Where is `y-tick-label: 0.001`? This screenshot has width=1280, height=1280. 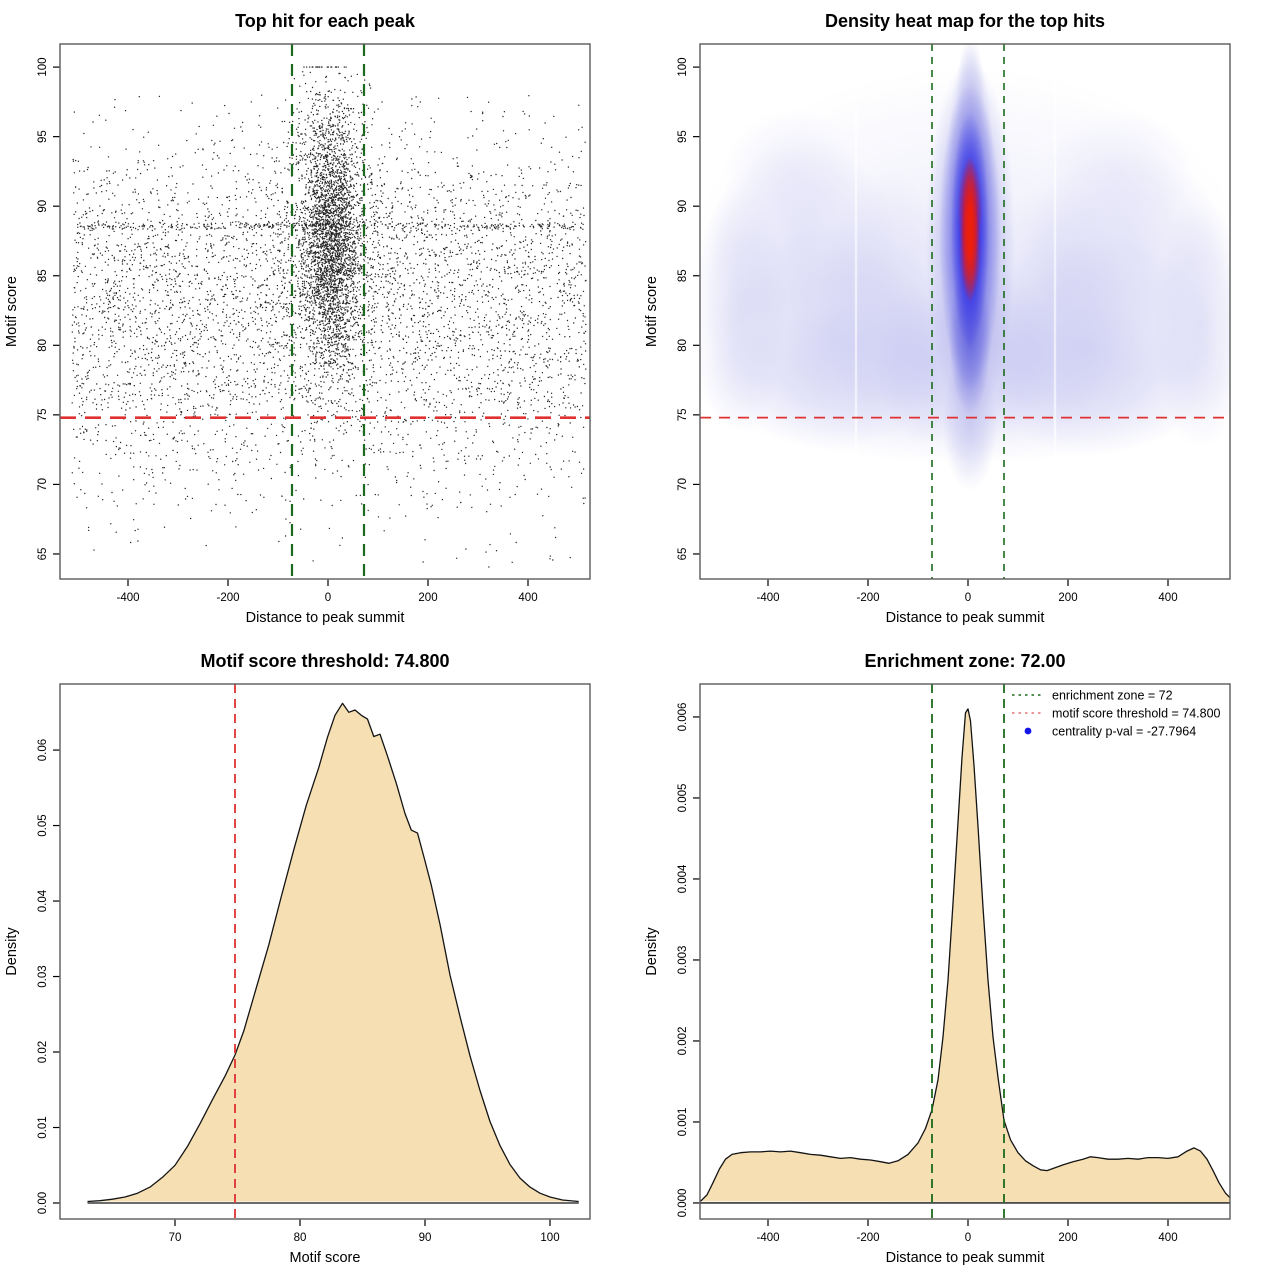
y-tick-label: 0.001 is located at coordinates (683, 1122).